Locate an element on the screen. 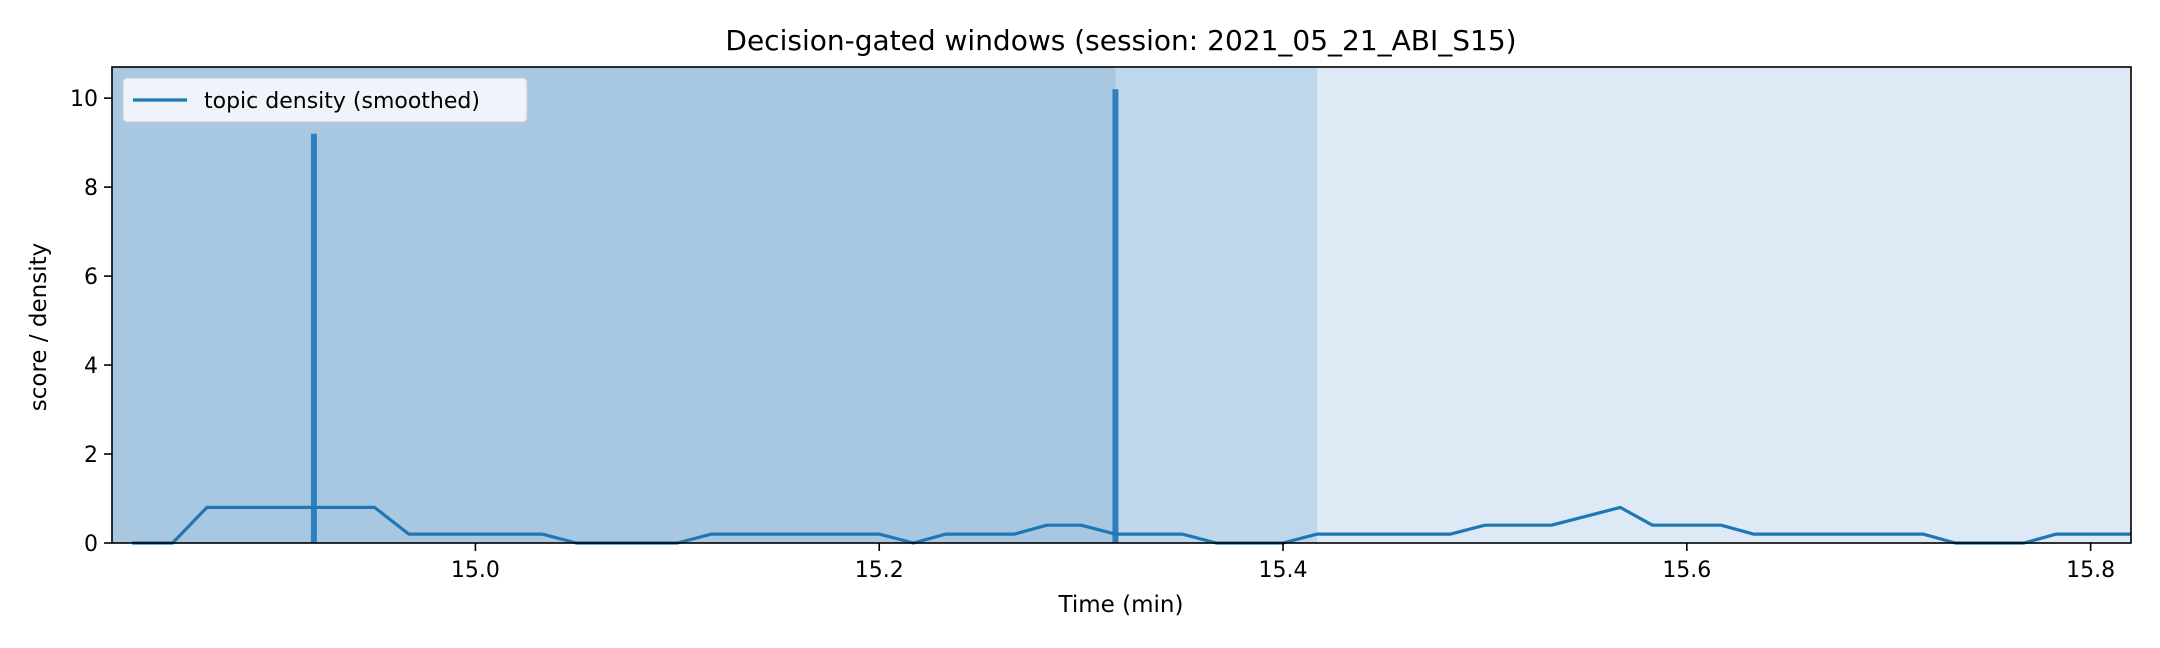 Image resolution: width=2160 pixels, height=648 pixels. x-tick-label: 15.2 is located at coordinates (879, 570).